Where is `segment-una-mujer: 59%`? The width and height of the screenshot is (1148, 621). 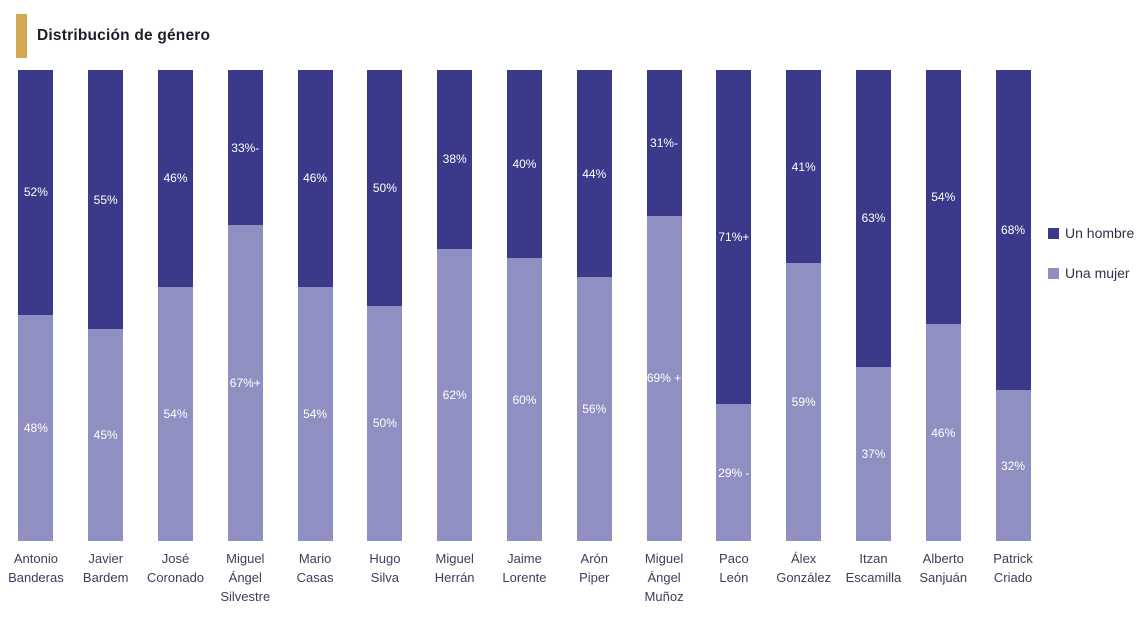 segment-una-mujer: 59% is located at coordinates (804, 402).